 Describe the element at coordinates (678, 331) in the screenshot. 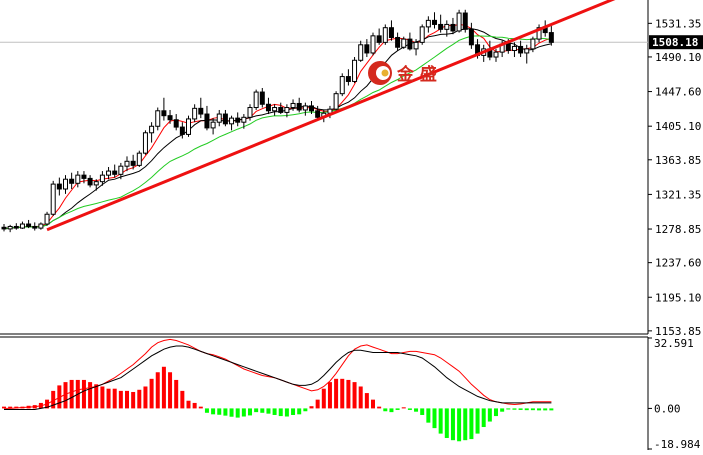

I see `price-tick-label: 1153.85` at that location.